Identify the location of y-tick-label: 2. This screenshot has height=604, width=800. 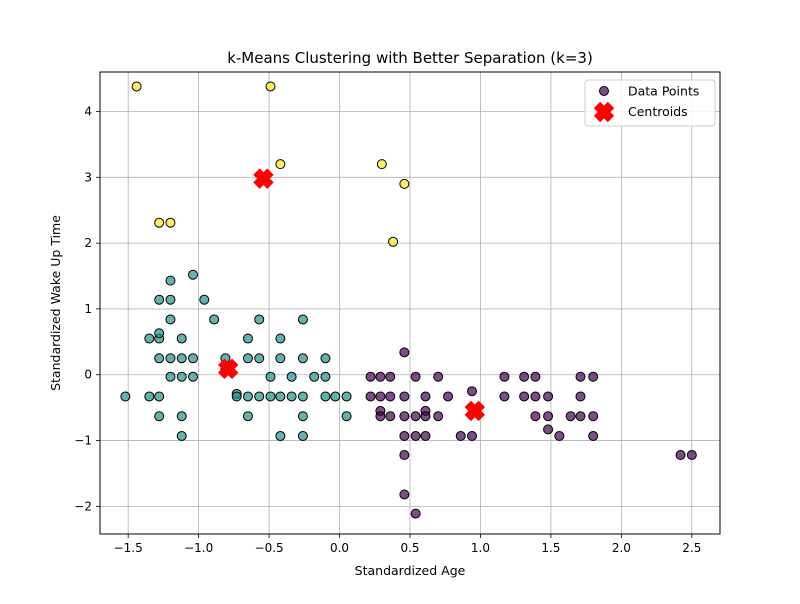
(88, 243).